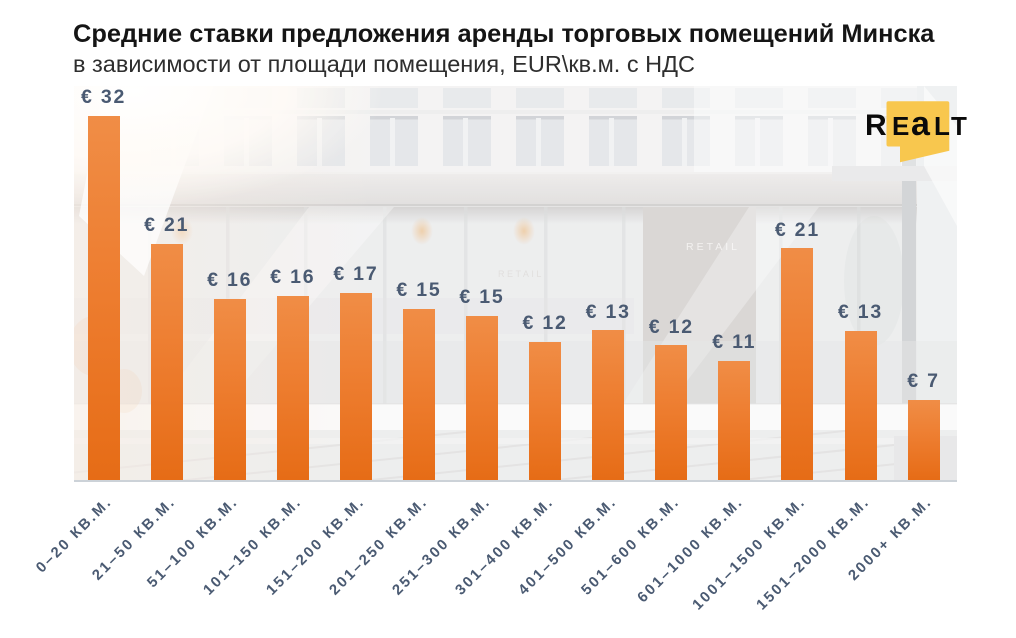 This screenshot has width=1016, height=638. I want to click on svg-text: R, so click(876, 125).